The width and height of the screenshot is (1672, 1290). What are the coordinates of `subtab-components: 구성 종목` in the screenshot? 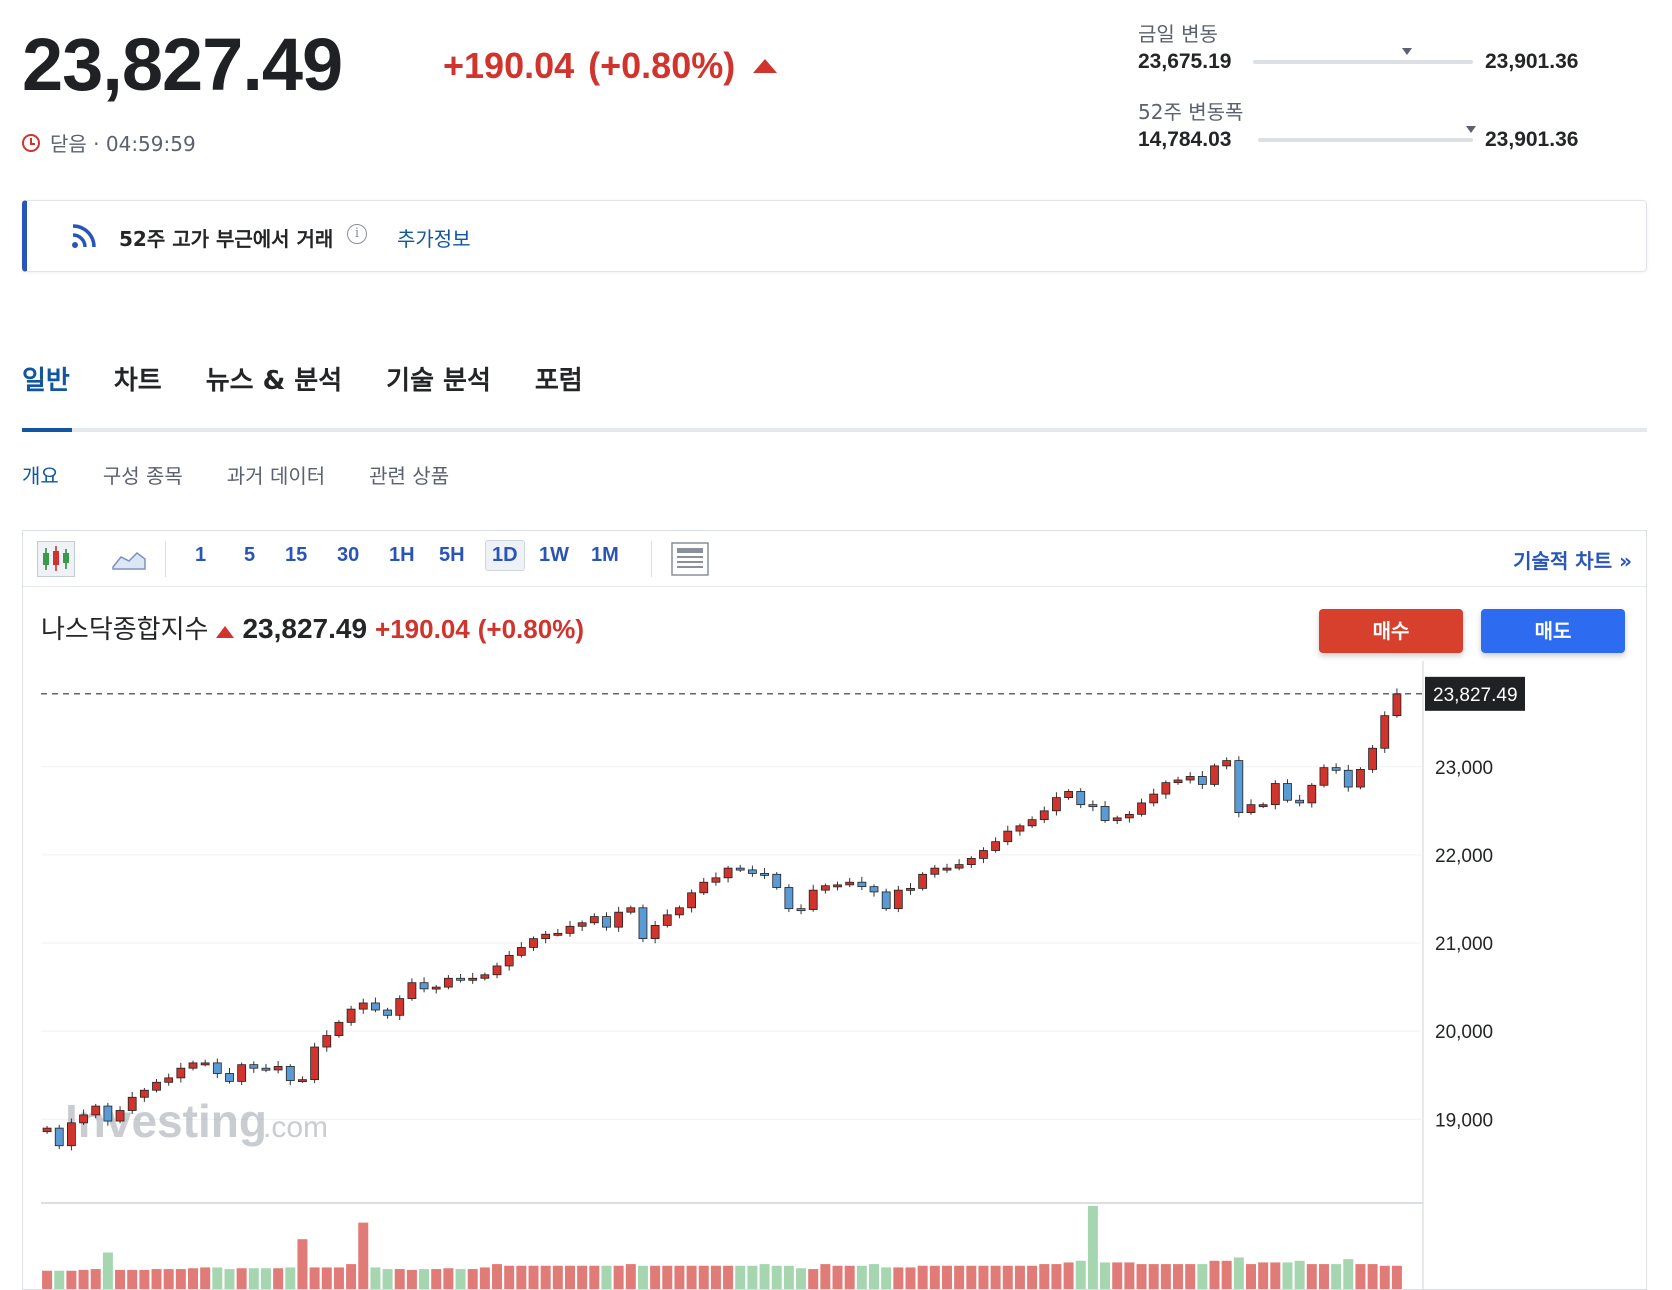 It's located at (142, 476).